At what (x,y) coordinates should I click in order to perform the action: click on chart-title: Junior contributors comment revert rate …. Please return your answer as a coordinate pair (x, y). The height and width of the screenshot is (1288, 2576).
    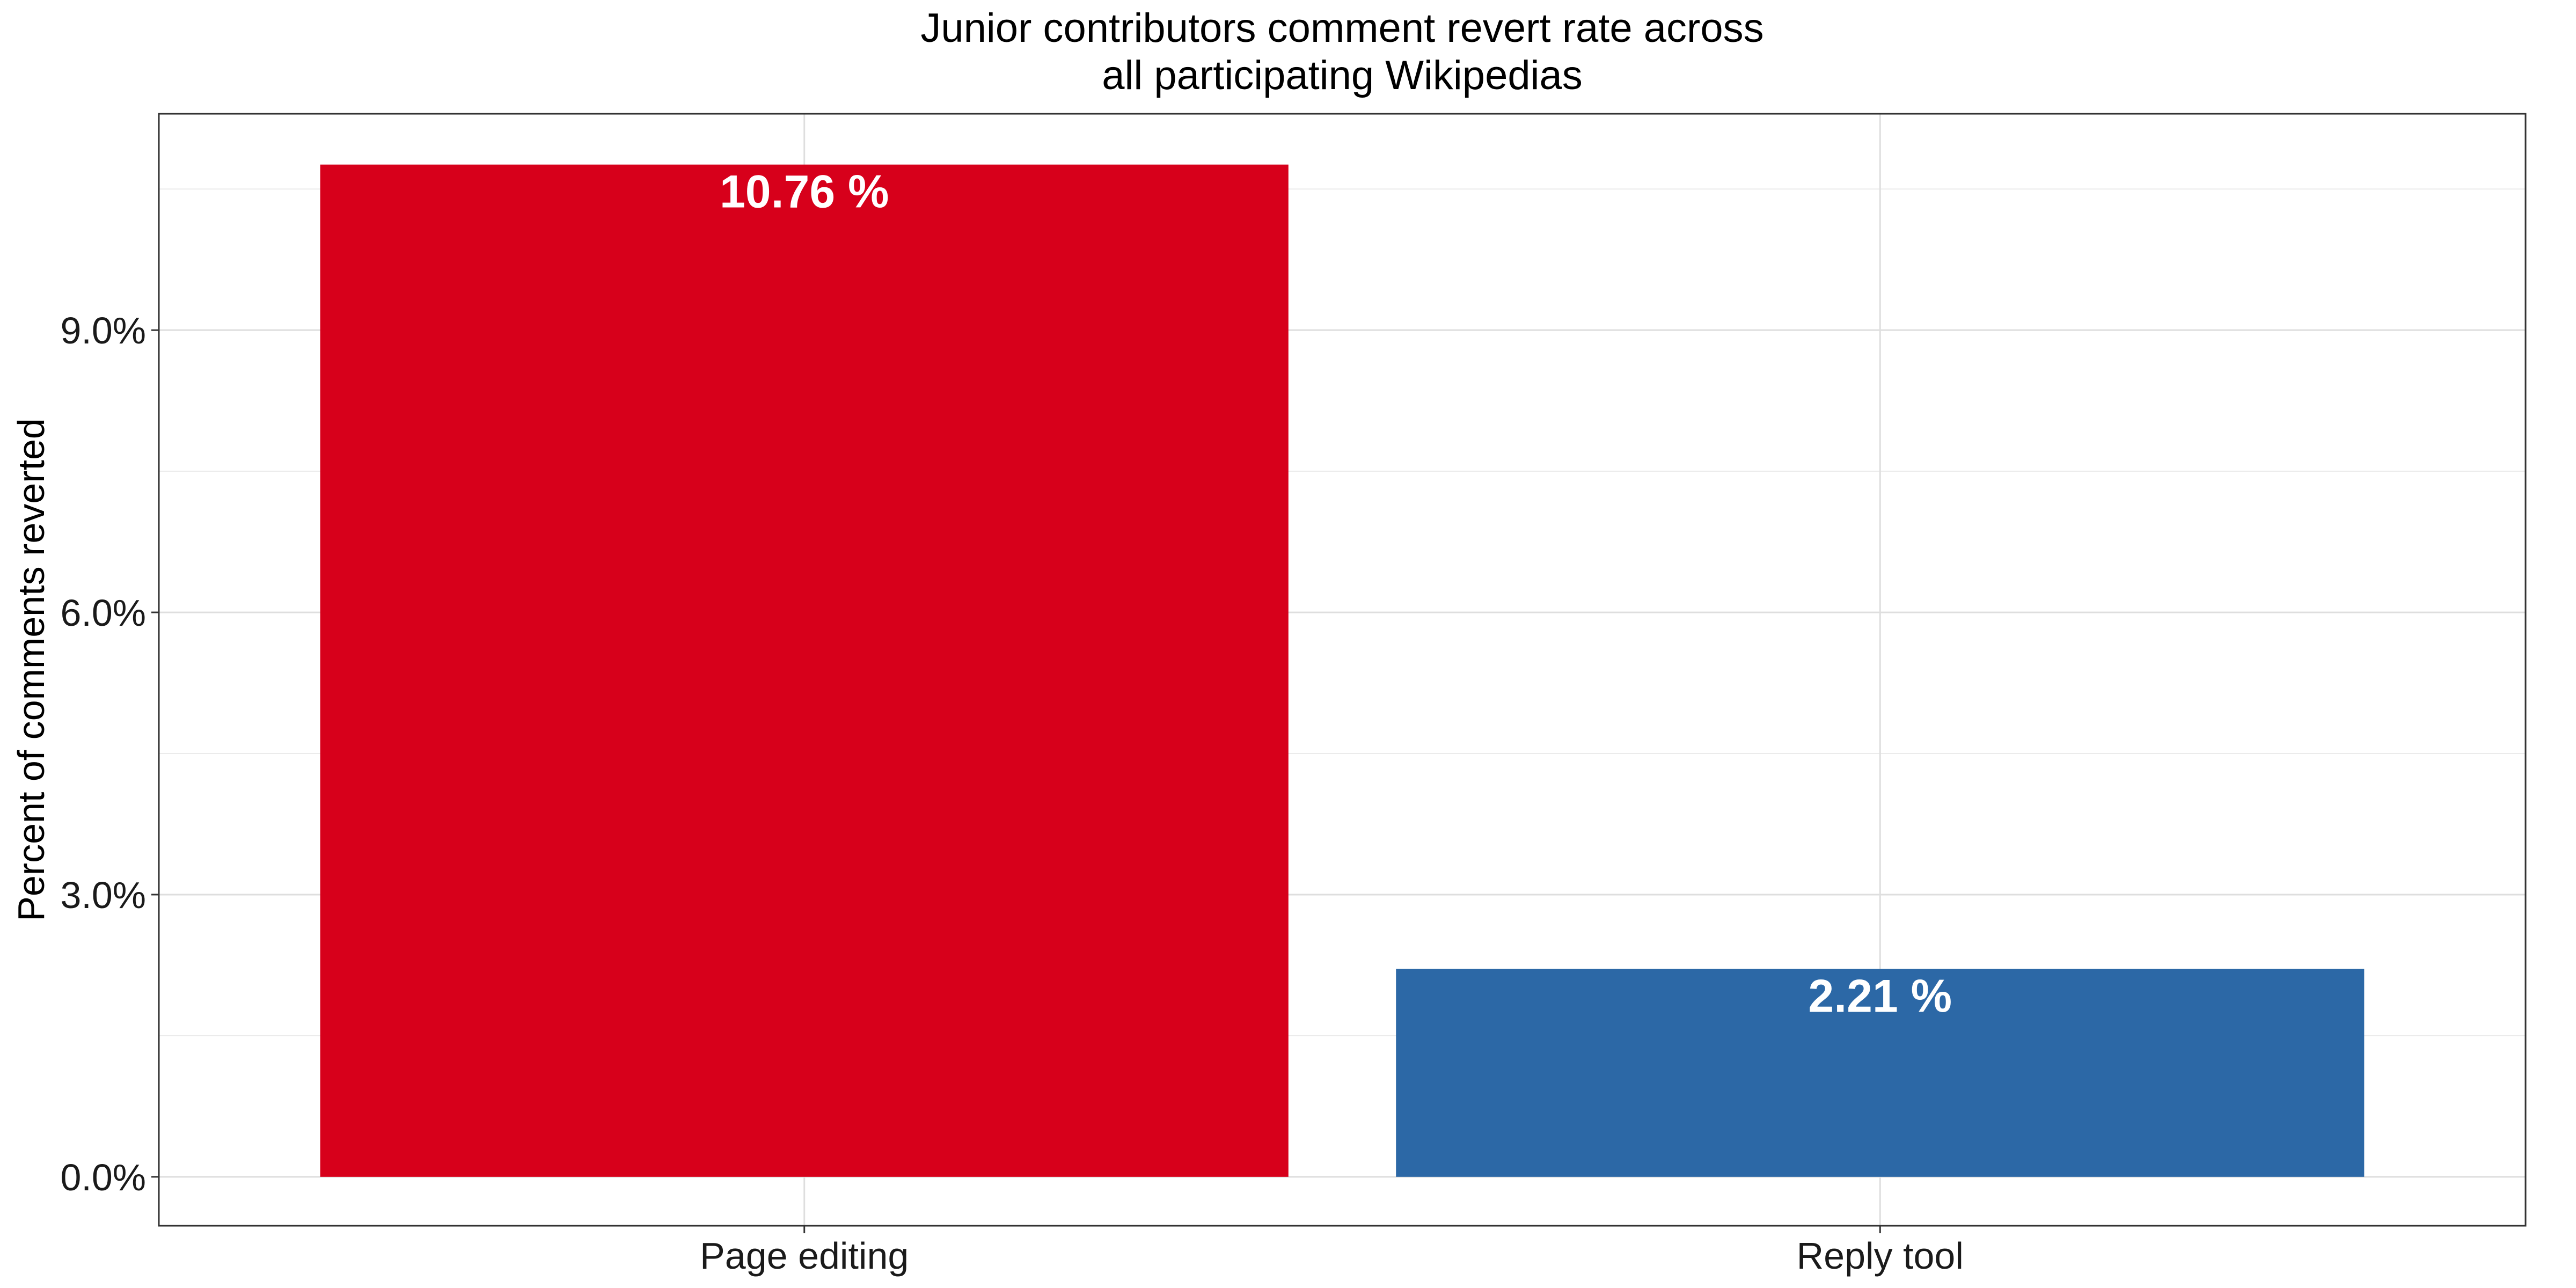
    Looking at the image, I should click on (1341, 51).